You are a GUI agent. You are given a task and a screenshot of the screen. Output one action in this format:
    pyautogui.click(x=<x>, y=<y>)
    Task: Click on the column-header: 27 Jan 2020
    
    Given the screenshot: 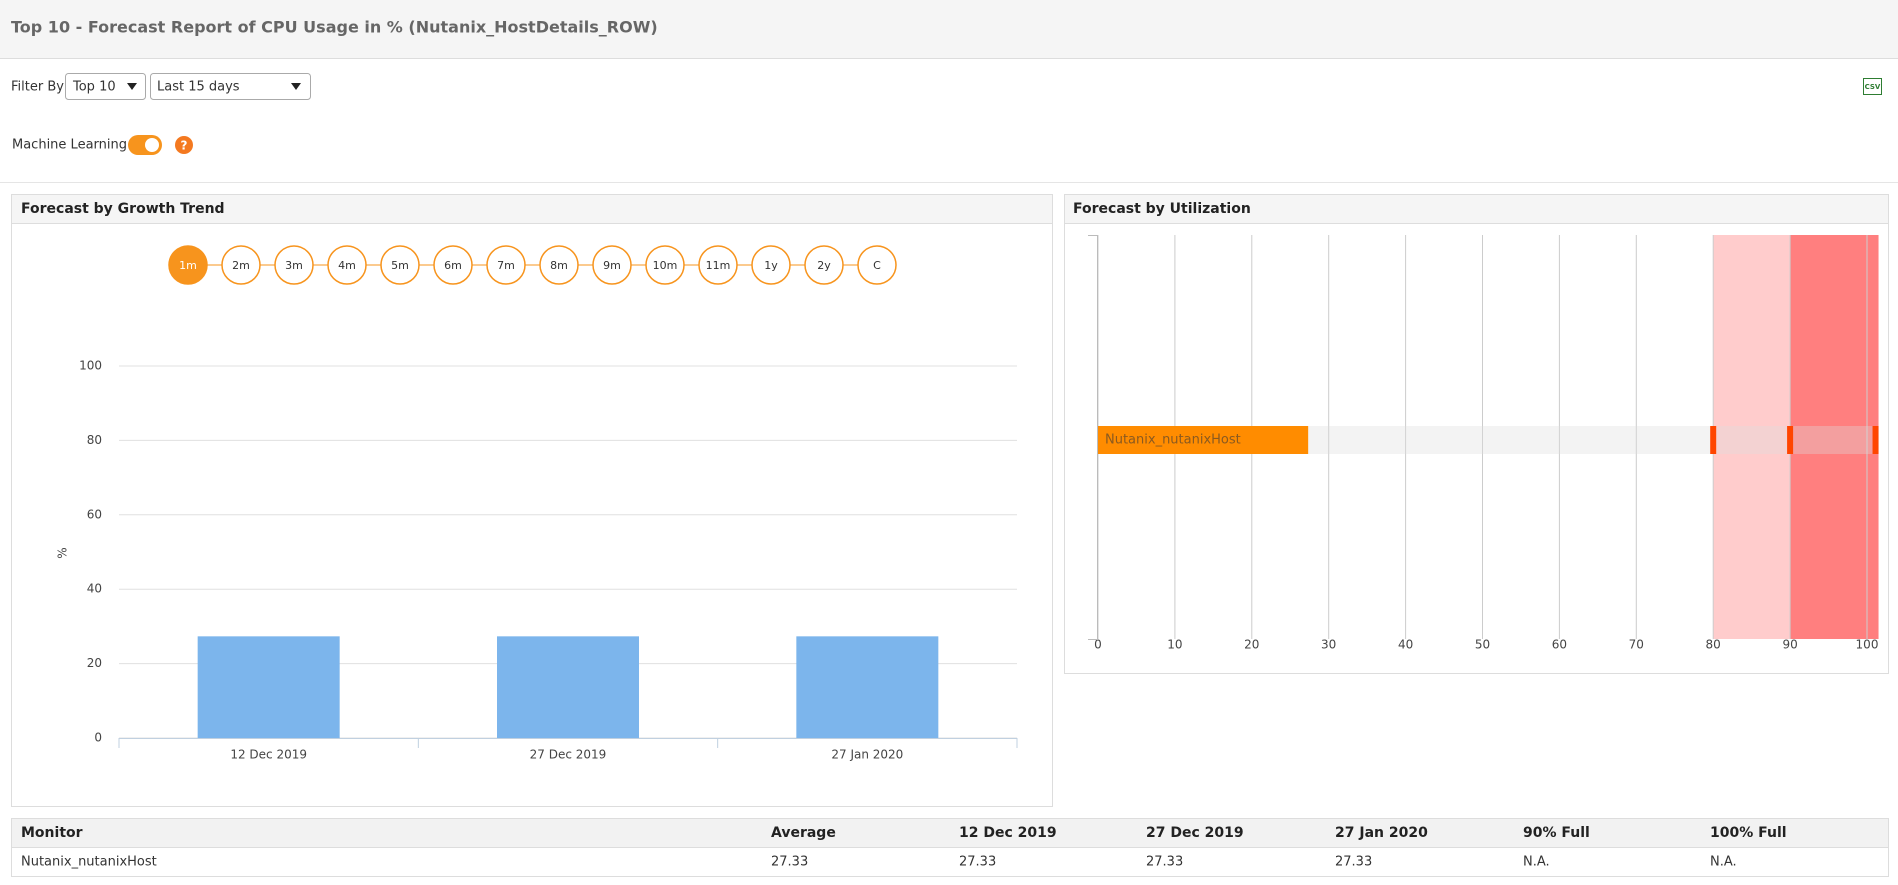 What is the action you would take?
    pyautogui.click(x=1381, y=833)
    